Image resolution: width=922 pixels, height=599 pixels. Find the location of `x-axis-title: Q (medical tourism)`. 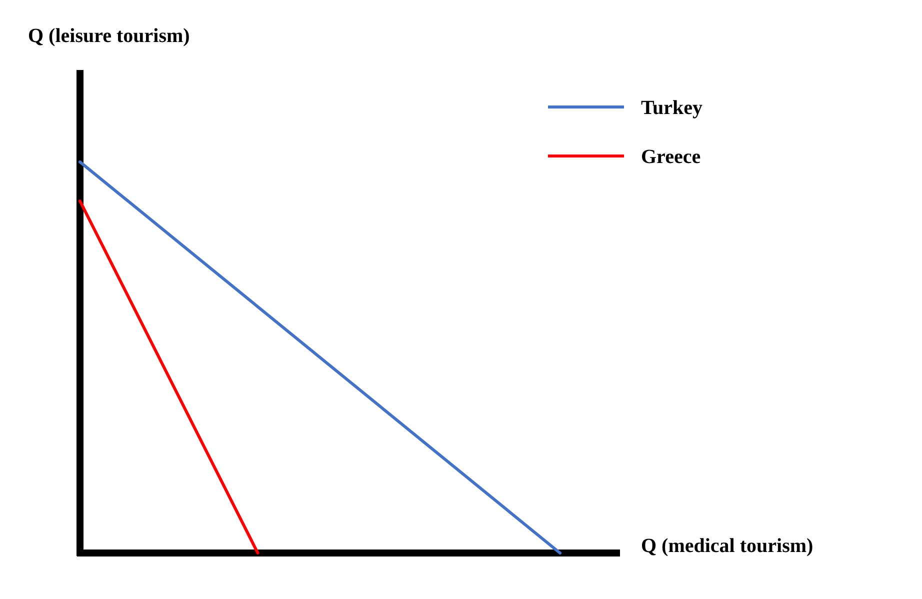

x-axis-title: Q (medical tourism) is located at coordinates (727, 546).